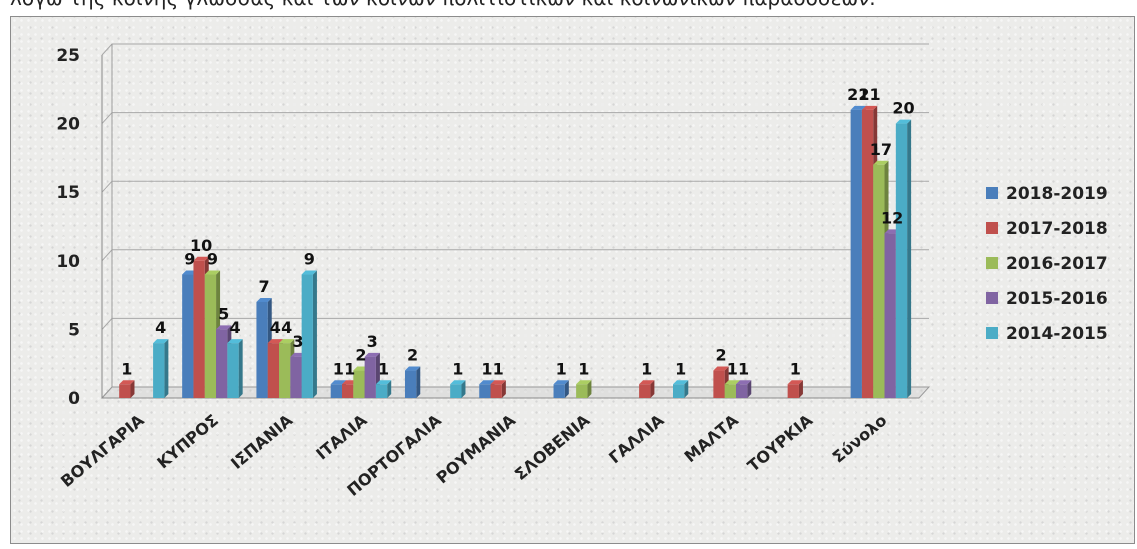 The height and width of the screenshot is (549, 1137). Describe the element at coordinates (720, 355) in the screenshot. I see `data-label: 2` at that location.